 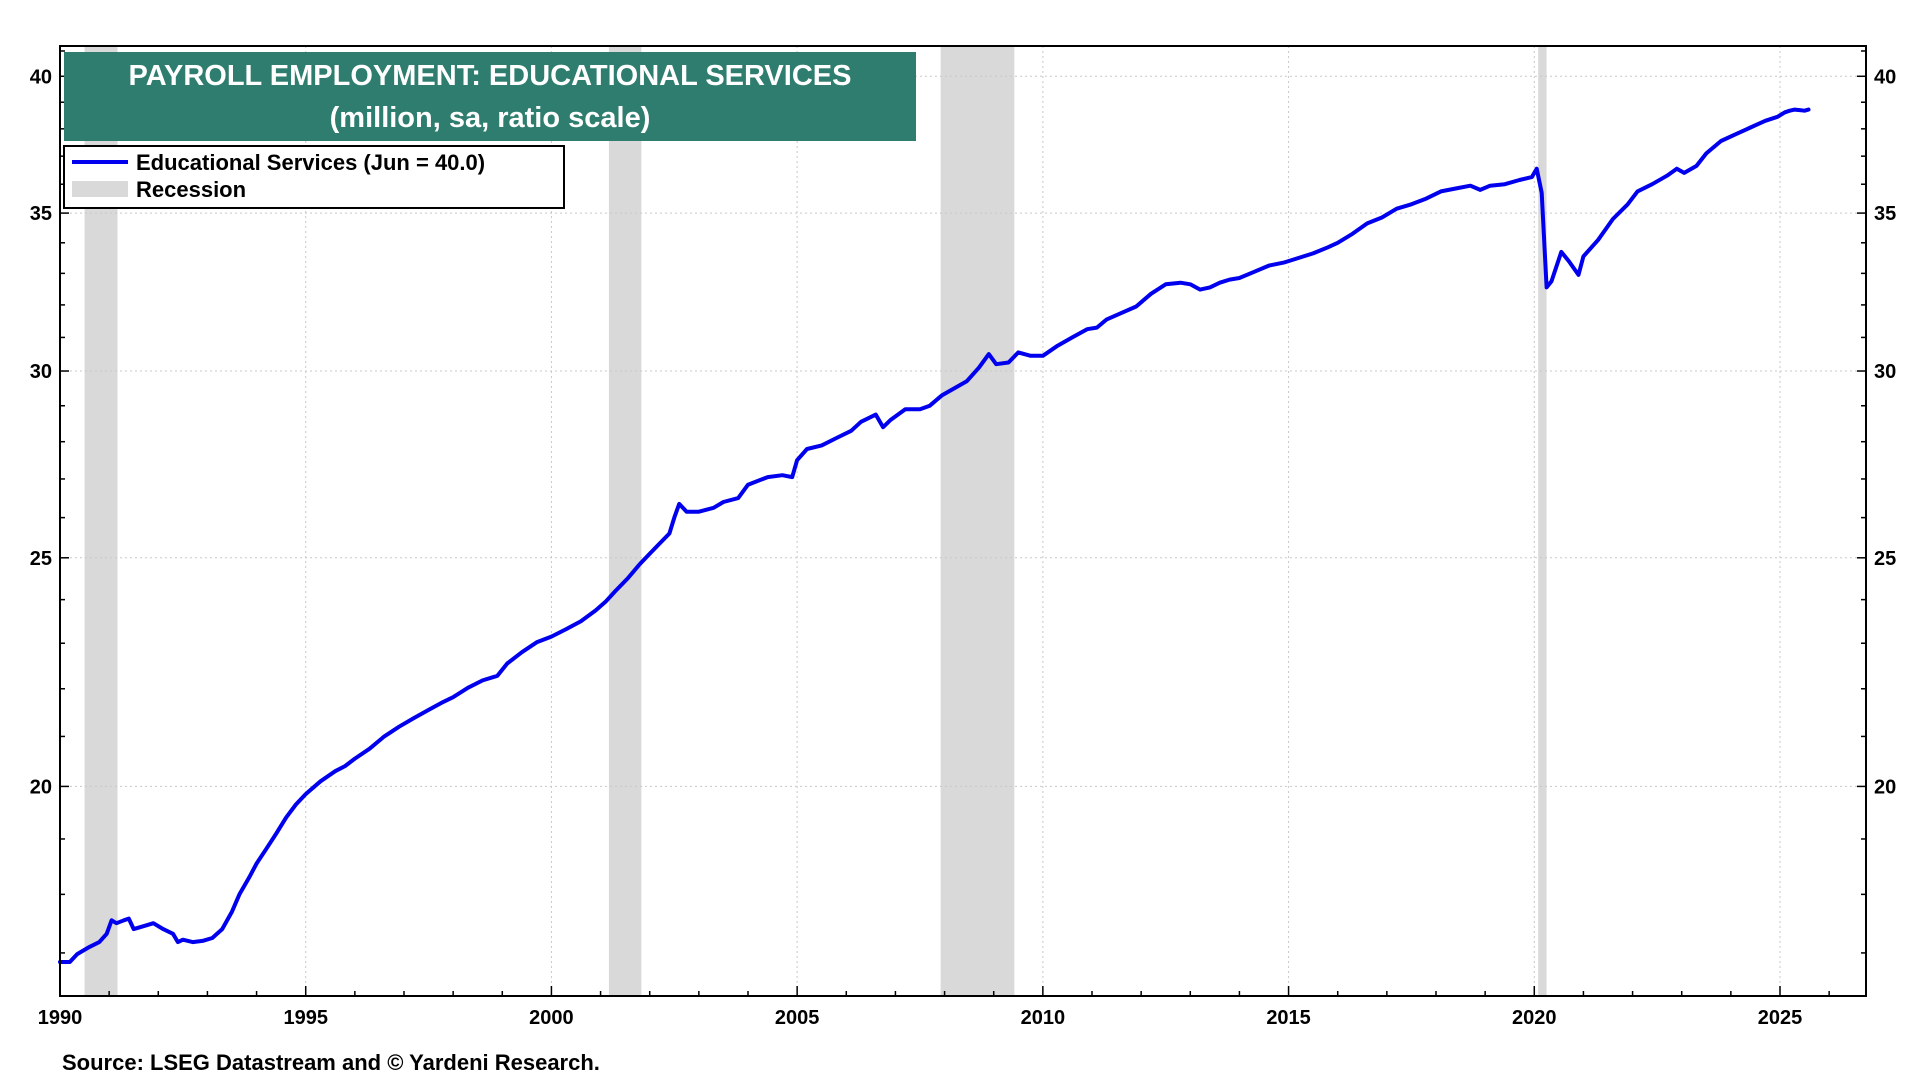 What do you see at coordinates (797, 1018) in the screenshot?
I see `x-tick-label-2005: 2005` at bounding box center [797, 1018].